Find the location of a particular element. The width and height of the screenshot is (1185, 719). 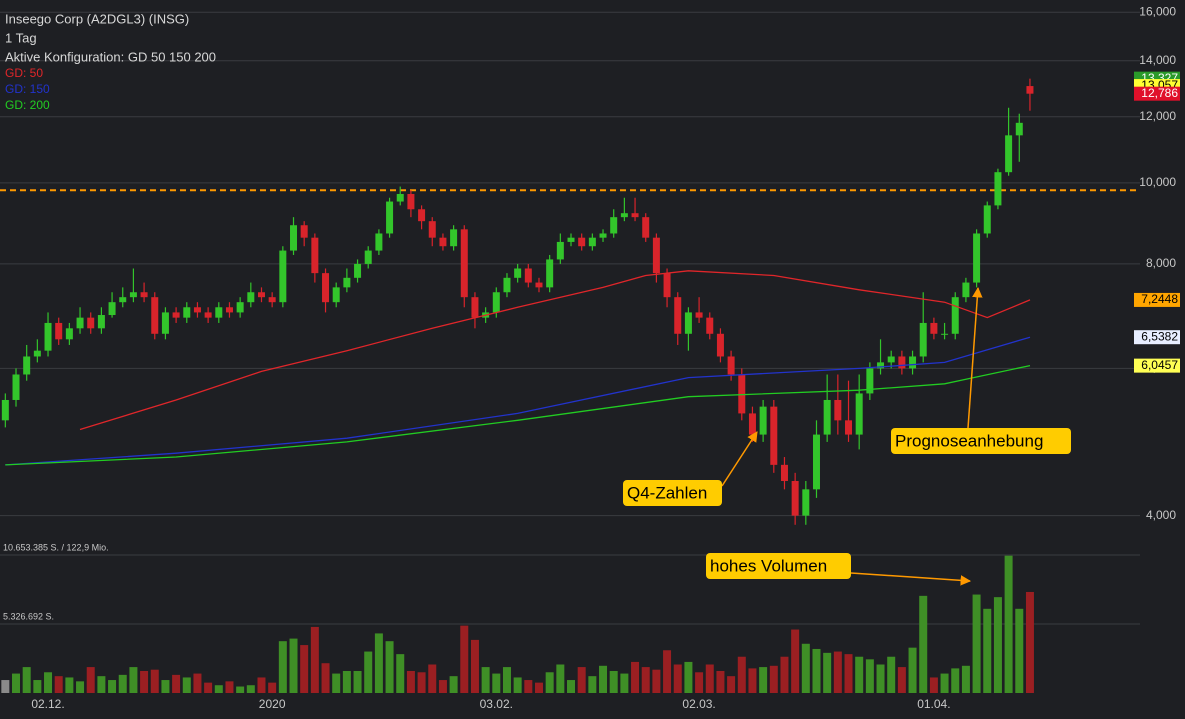

y-tick-label: 4,000 is located at coordinates (1161, 515).